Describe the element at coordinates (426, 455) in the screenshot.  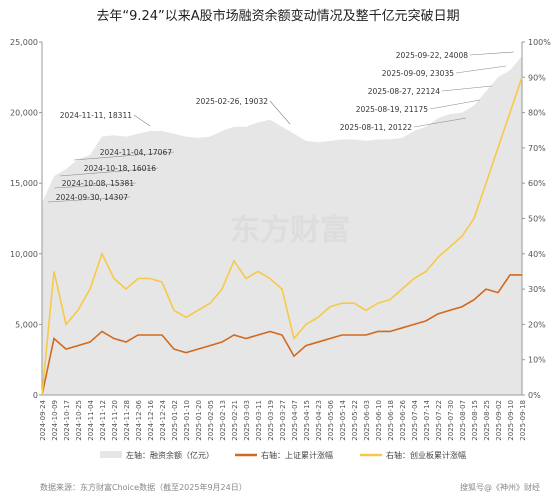
I see `legend-label: 右轴：创业板累计涨幅` at that location.